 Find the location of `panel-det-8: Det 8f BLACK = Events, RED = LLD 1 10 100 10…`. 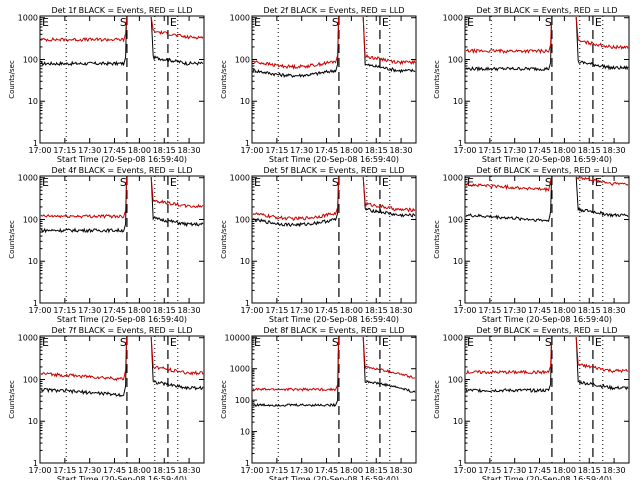

panel-det-8: Det 8f BLACK = Events, RED = LLD 1 10 100 10… is located at coordinates (318, 403).